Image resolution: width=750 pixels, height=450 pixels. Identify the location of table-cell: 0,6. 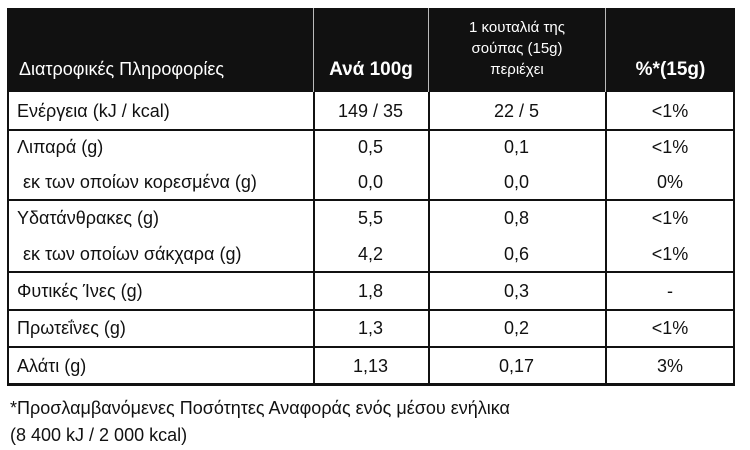
(516, 253).